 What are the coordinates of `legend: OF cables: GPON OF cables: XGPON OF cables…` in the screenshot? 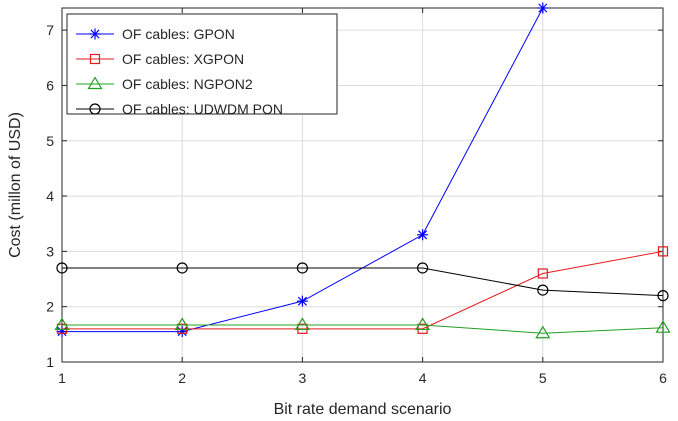 It's located at (202, 65).